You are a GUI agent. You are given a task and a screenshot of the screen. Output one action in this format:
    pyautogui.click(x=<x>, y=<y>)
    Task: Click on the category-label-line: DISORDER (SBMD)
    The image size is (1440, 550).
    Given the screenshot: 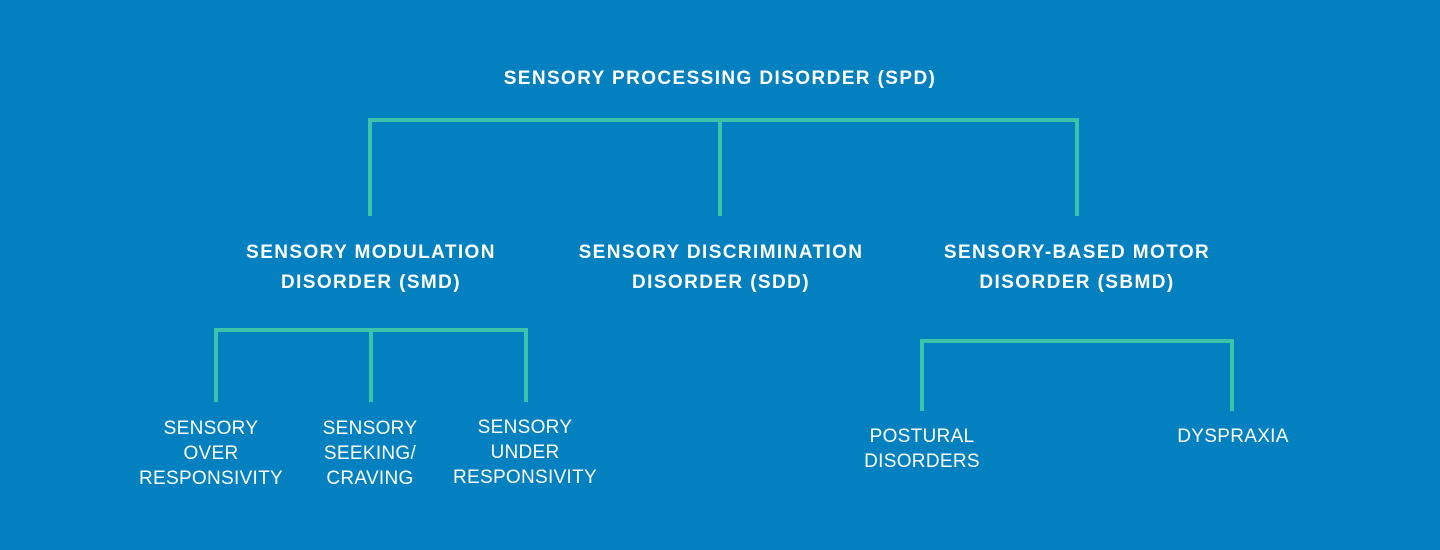 What is the action you would take?
    pyautogui.click(x=1077, y=282)
    